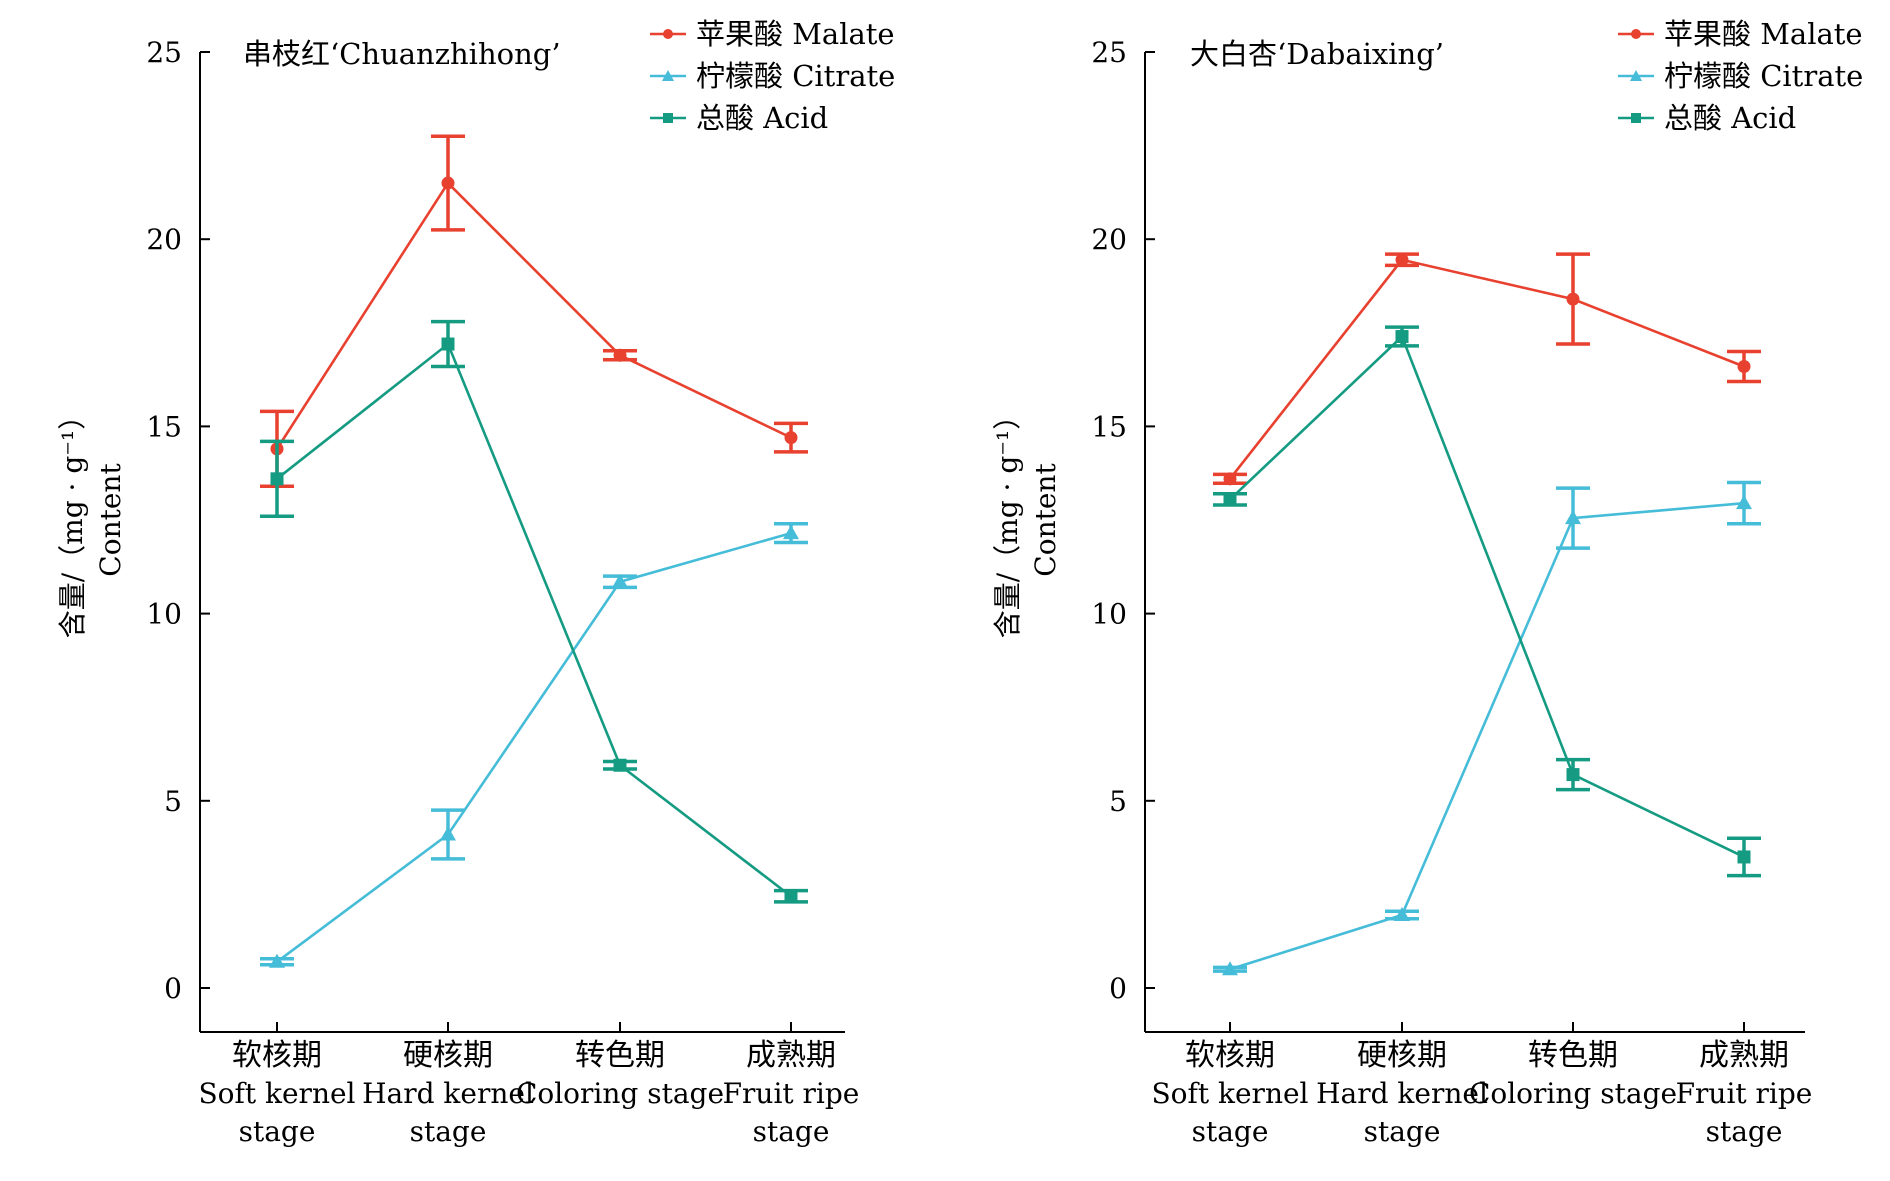 The height and width of the screenshot is (1181, 1890). What do you see at coordinates (402, 54) in the screenshot?
I see `chart-title: 串枝红‘Chuanzhihong’` at bounding box center [402, 54].